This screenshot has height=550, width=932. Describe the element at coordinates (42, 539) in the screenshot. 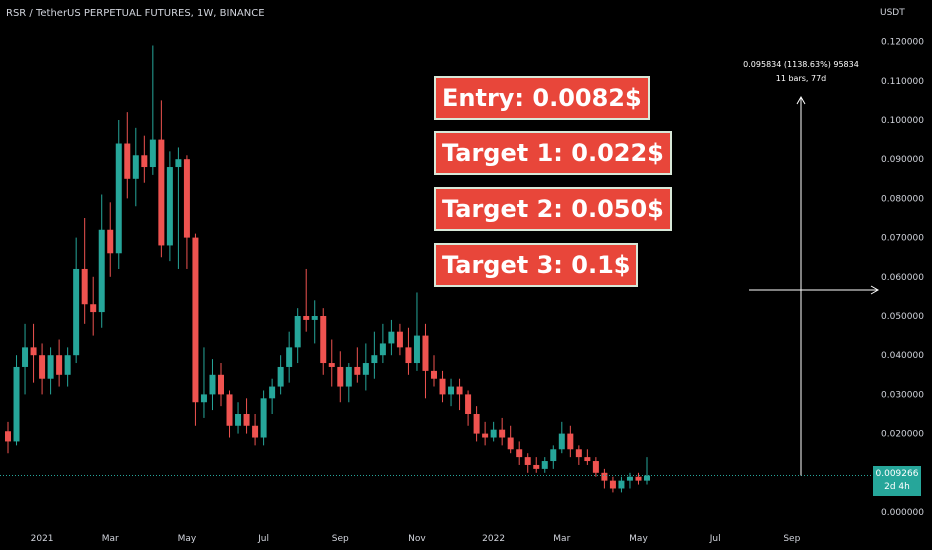

I see `x-tick-label: 2021` at that location.